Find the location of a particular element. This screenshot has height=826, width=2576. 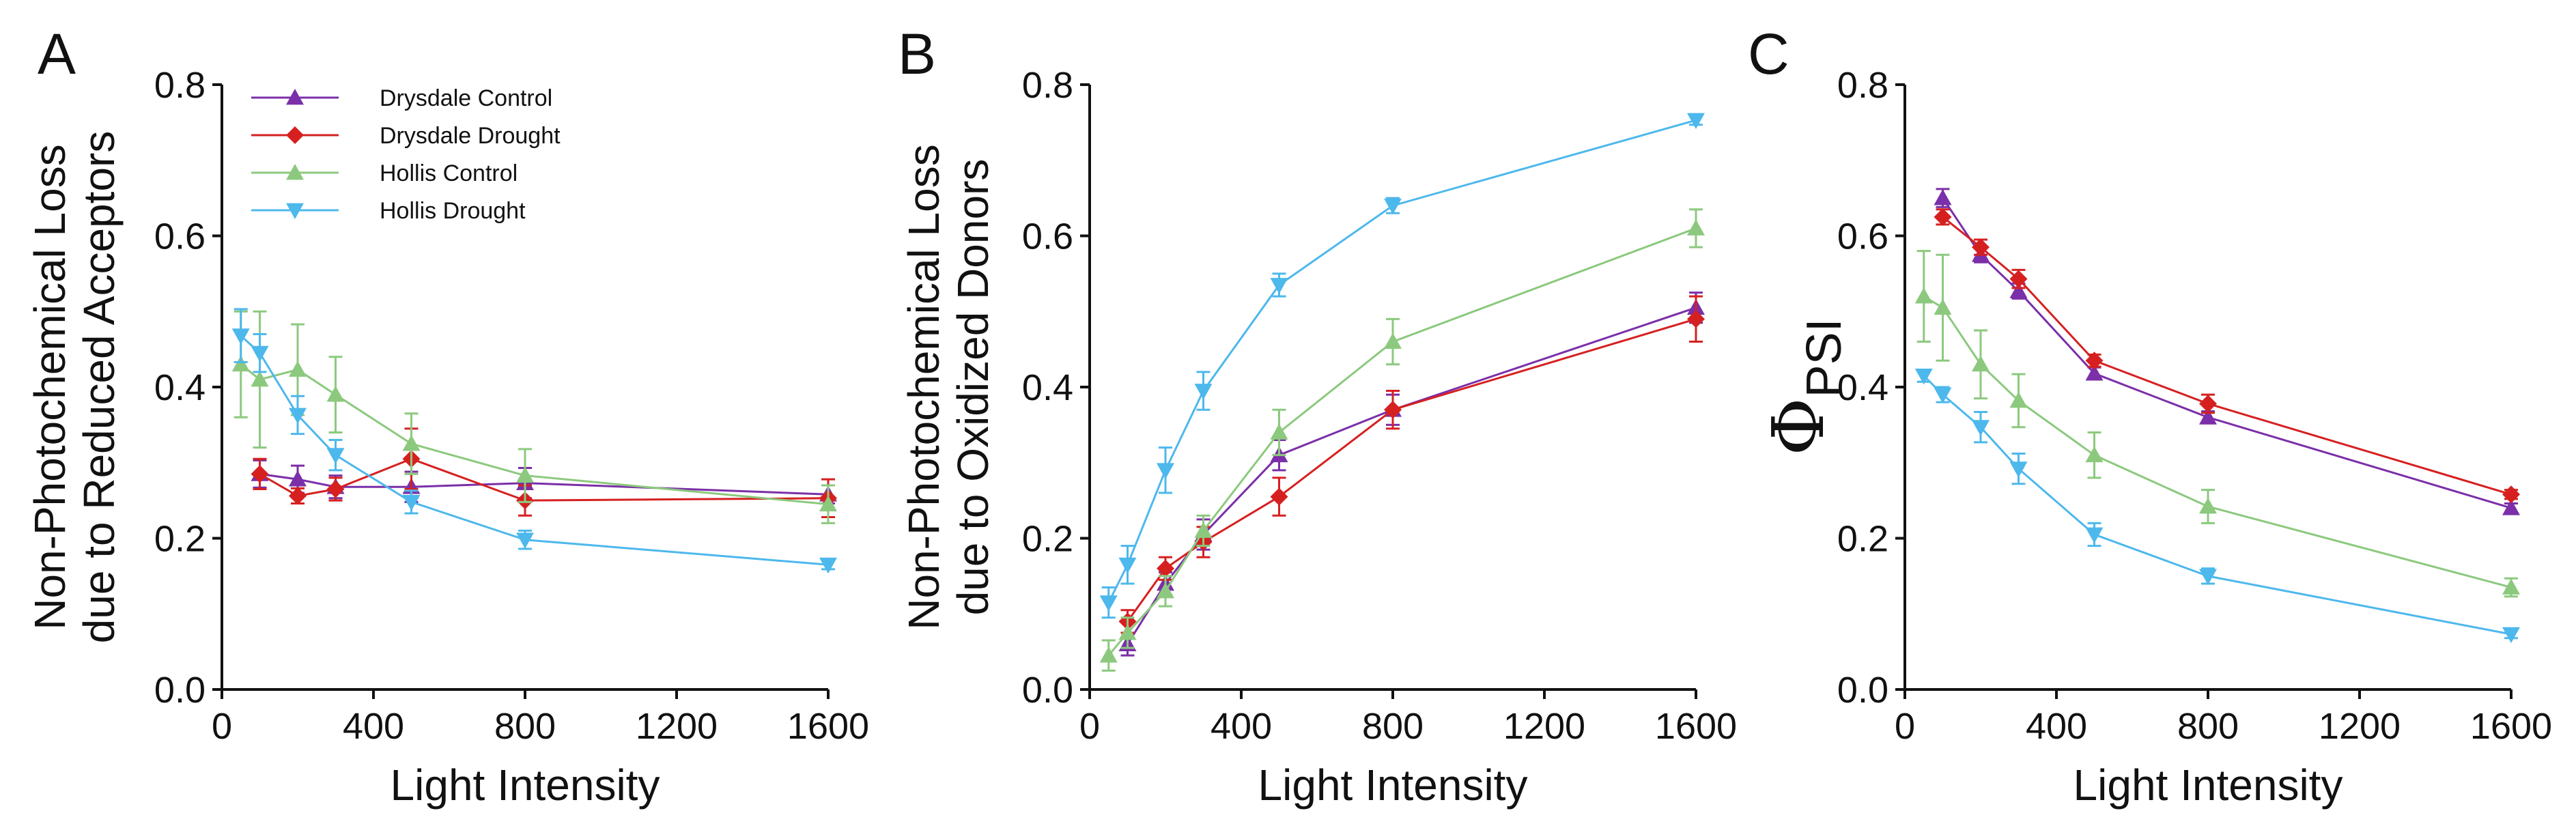

y-axis-title: ΦPSI is located at coordinates (1804, 387).